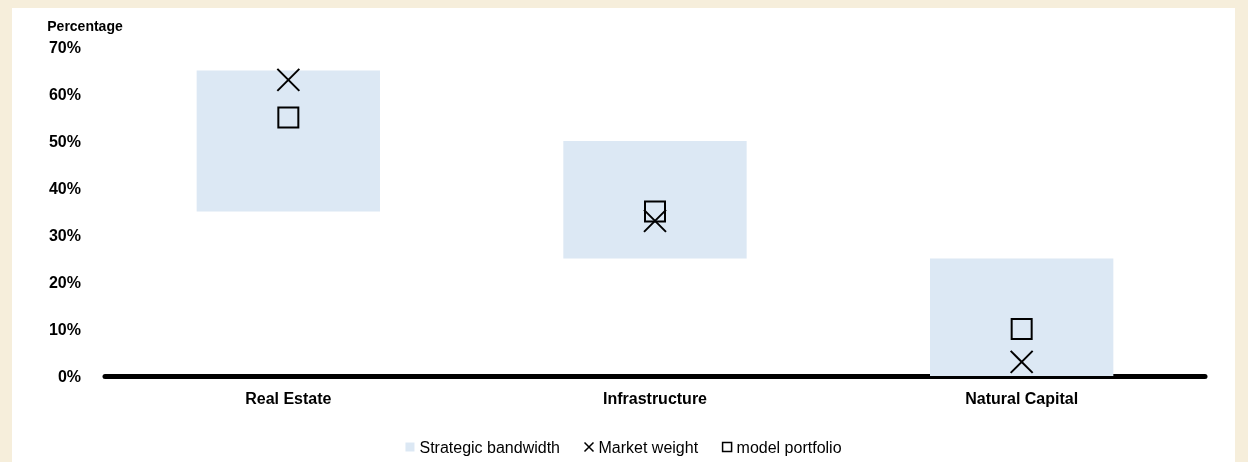 The width and height of the screenshot is (1248, 462). What do you see at coordinates (64, 141) in the screenshot?
I see `y-tick-label: 50%` at bounding box center [64, 141].